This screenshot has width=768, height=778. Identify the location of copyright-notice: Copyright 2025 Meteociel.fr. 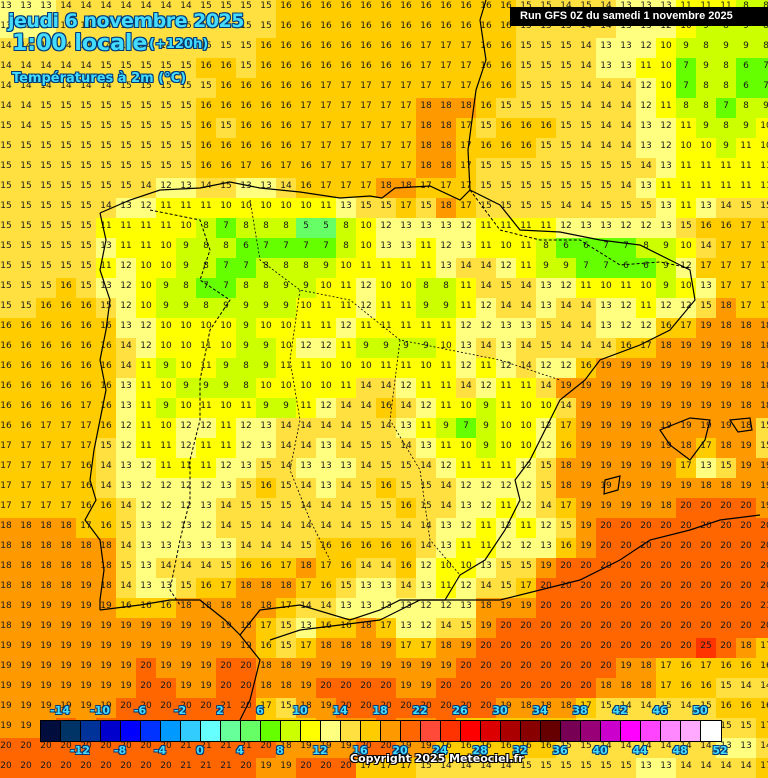
(437, 758).